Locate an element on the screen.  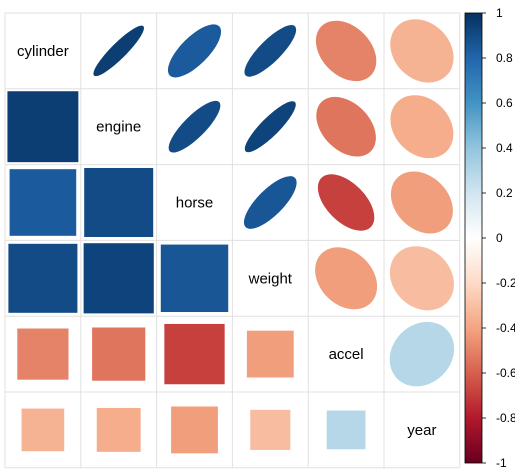
colorbar-tick-label: 0 is located at coordinates (499, 238).